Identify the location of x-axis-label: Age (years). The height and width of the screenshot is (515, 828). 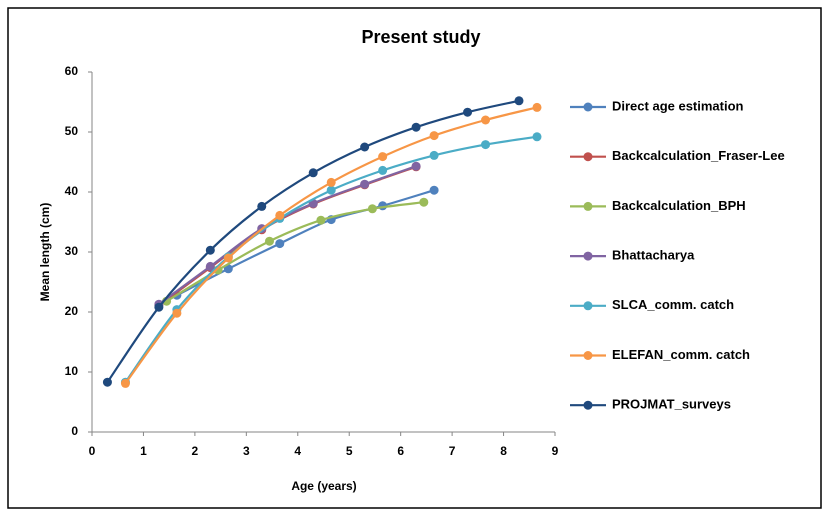
(323, 486).